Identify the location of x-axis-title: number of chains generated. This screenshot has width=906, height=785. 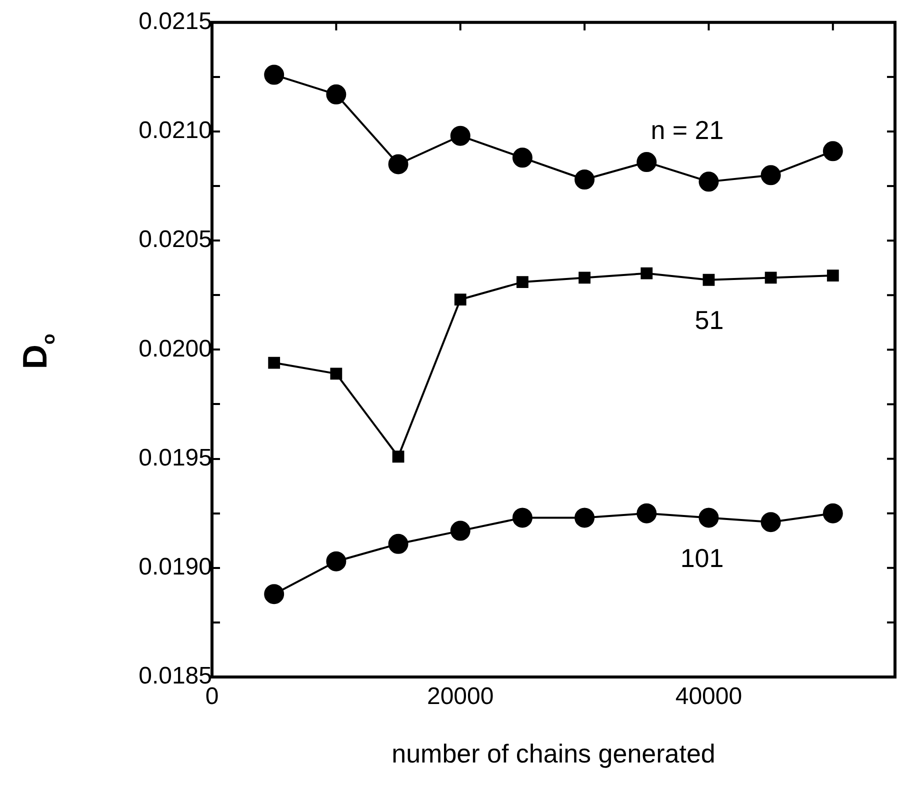
(554, 753).